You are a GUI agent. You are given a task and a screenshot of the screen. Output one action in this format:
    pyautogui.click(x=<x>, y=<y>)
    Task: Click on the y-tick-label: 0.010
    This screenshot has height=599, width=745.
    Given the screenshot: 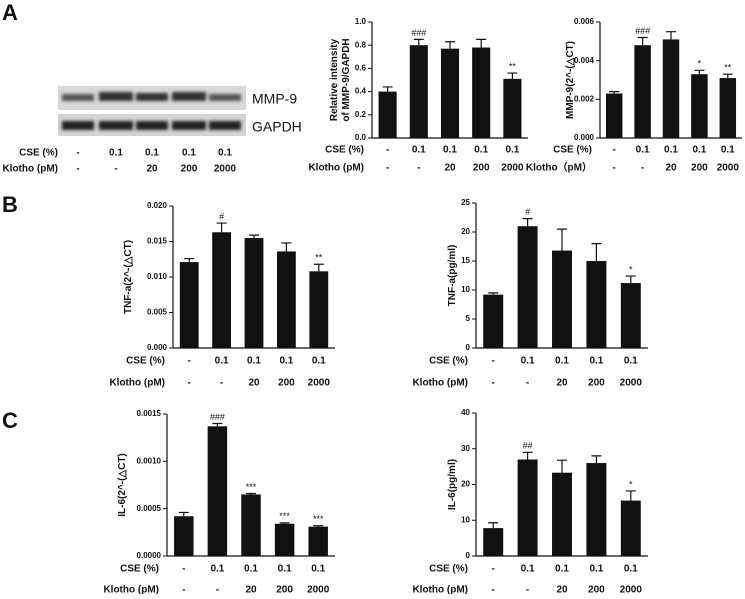 What is the action you would take?
    pyautogui.click(x=157, y=276)
    